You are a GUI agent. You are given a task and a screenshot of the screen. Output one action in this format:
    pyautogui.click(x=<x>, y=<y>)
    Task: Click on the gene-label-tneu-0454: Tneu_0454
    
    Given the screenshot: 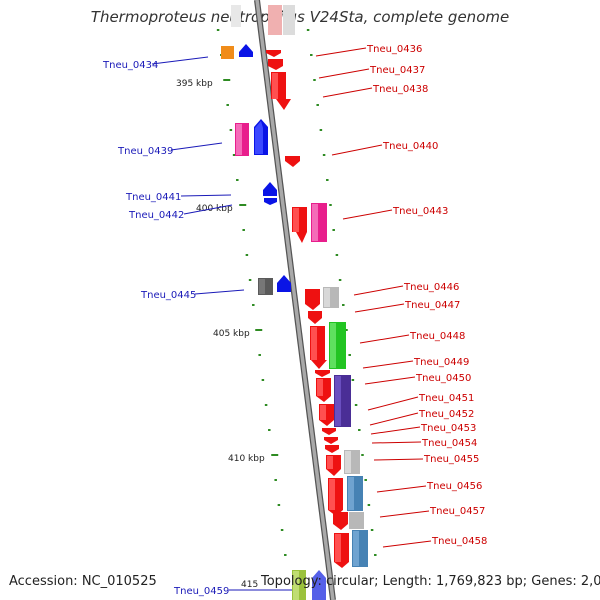 What is the action you would take?
    pyautogui.click(x=449, y=443)
    